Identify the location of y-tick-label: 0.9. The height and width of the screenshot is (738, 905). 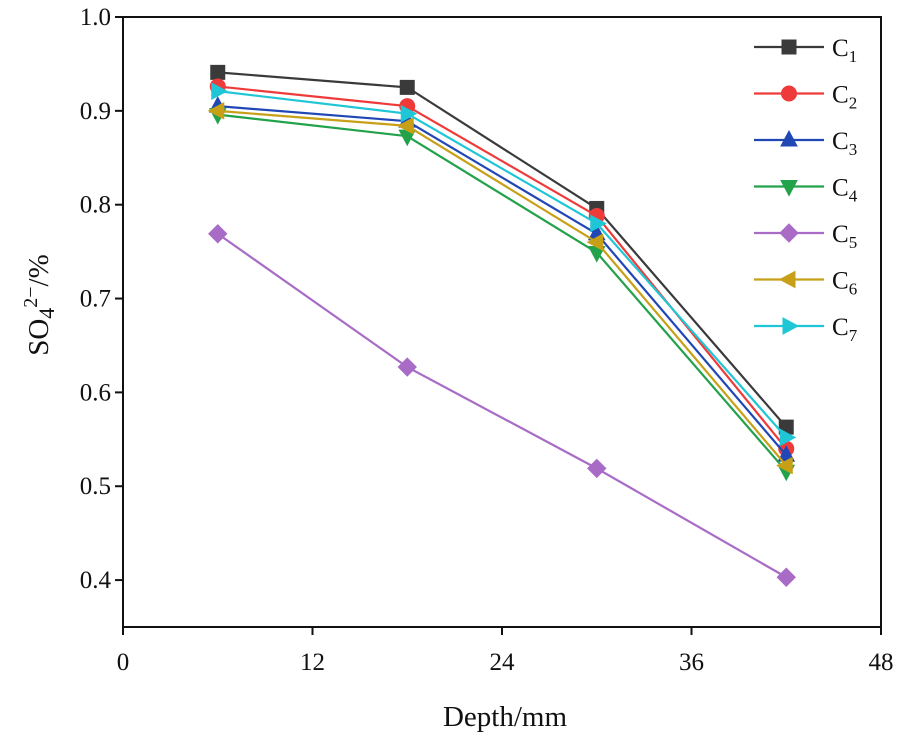
(95, 111).